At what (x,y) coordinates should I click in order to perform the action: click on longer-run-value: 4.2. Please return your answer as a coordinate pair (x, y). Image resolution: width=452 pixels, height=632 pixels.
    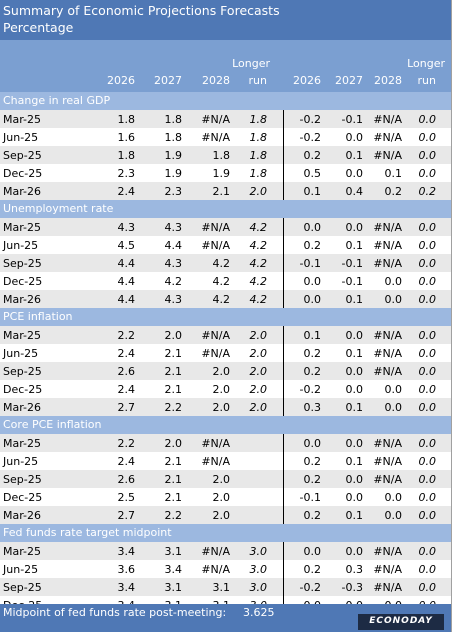
    Looking at the image, I should click on (258, 263).